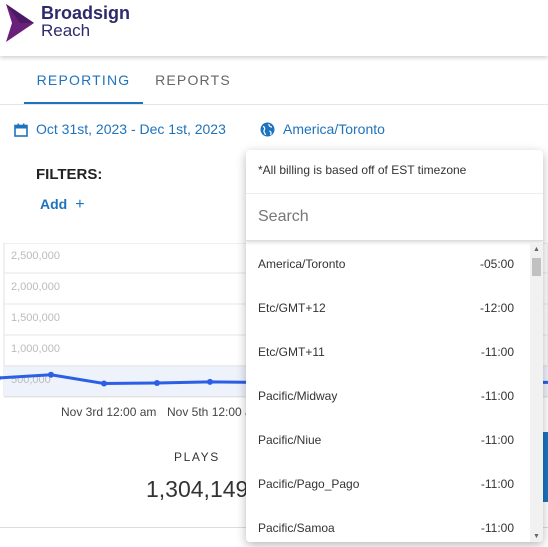  What do you see at coordinates (267, 129) in the screenshot?
I see `globe-icon` at bounding box center [267, 129].